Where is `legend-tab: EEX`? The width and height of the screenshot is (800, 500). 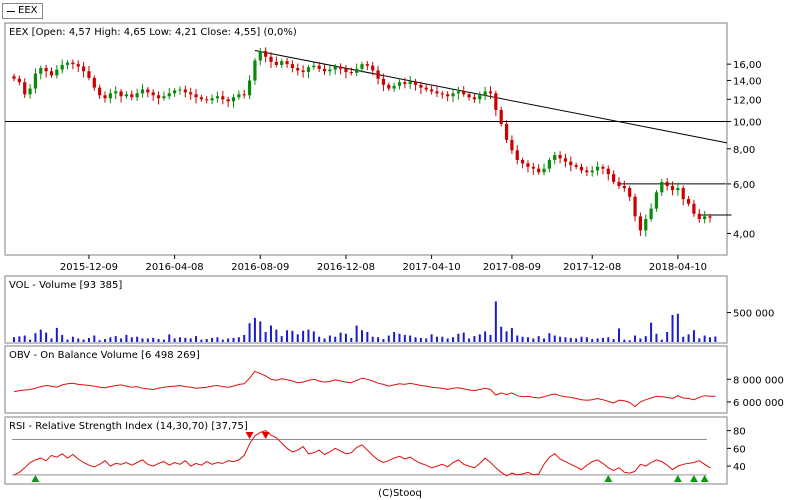 legend-tab: EEX is located at coordinates (22, 11).